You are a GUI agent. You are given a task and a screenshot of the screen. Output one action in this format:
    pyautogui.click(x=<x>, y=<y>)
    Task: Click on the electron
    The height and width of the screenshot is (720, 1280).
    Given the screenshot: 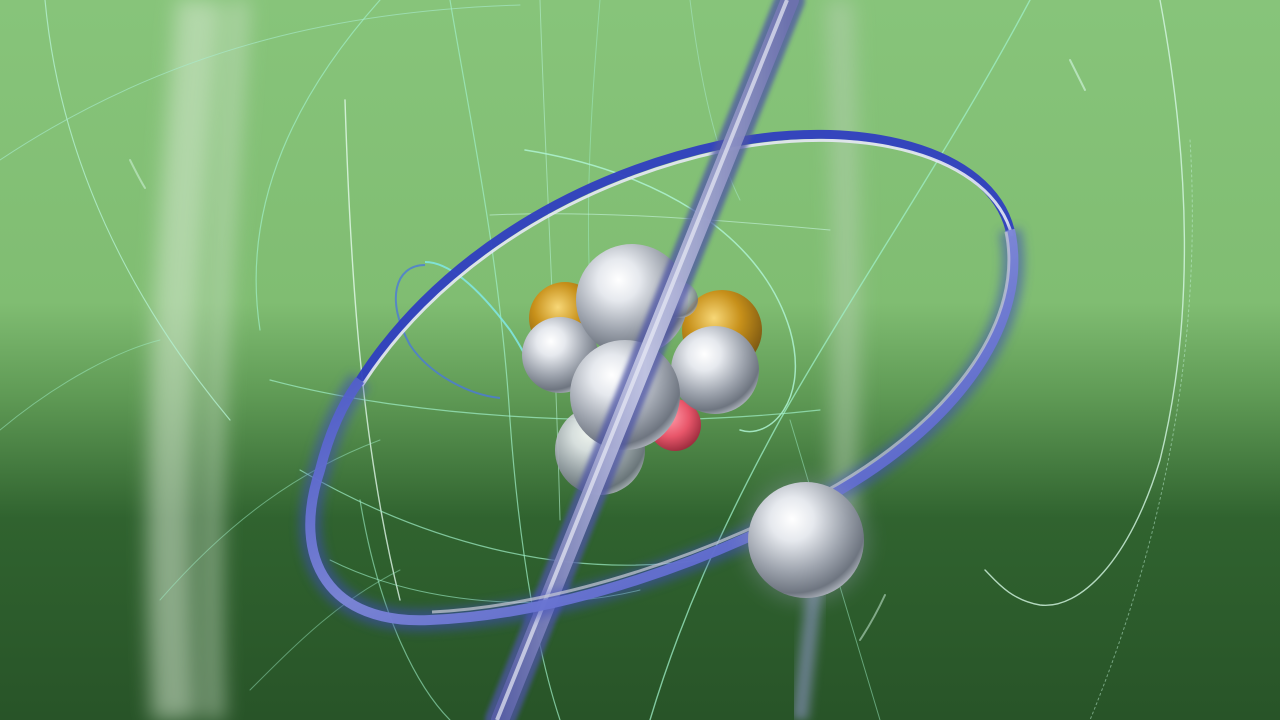 What is the action you would take?
    pyautogui.click(x=806, y=540)
    